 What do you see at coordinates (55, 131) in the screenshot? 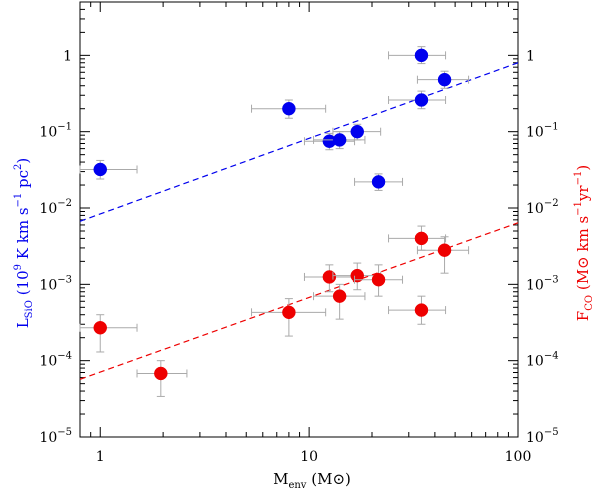
I see `y-tick-label-left: 10⁻¹` at bounding box center [55, 131].